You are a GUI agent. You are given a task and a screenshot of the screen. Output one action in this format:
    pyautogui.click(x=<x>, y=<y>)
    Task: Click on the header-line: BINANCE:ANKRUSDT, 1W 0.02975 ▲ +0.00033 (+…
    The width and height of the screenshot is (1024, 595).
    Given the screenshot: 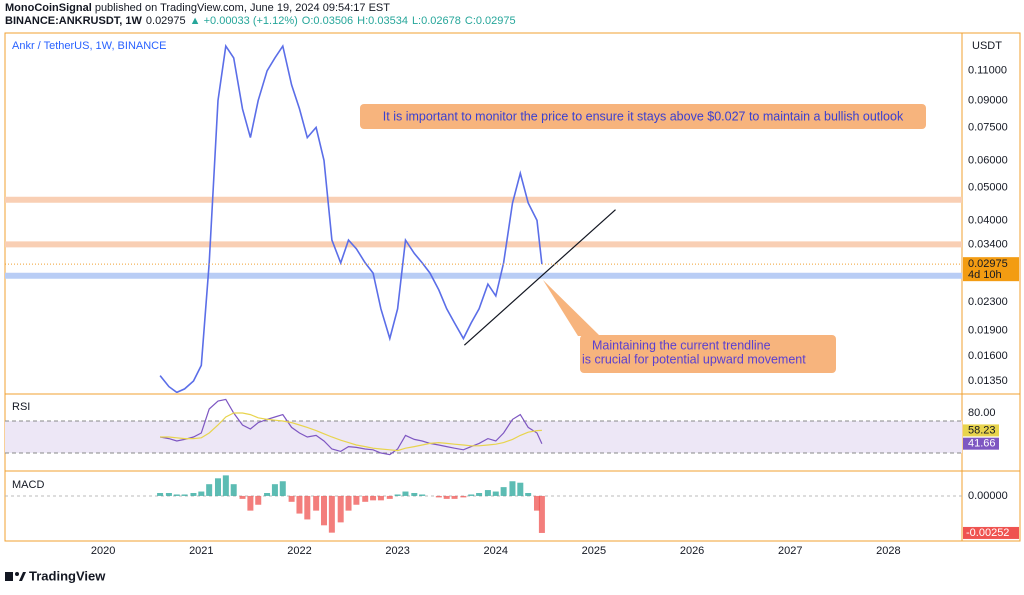 What is the action you would take?
    pyautogui.click(x=260, y=21)
    